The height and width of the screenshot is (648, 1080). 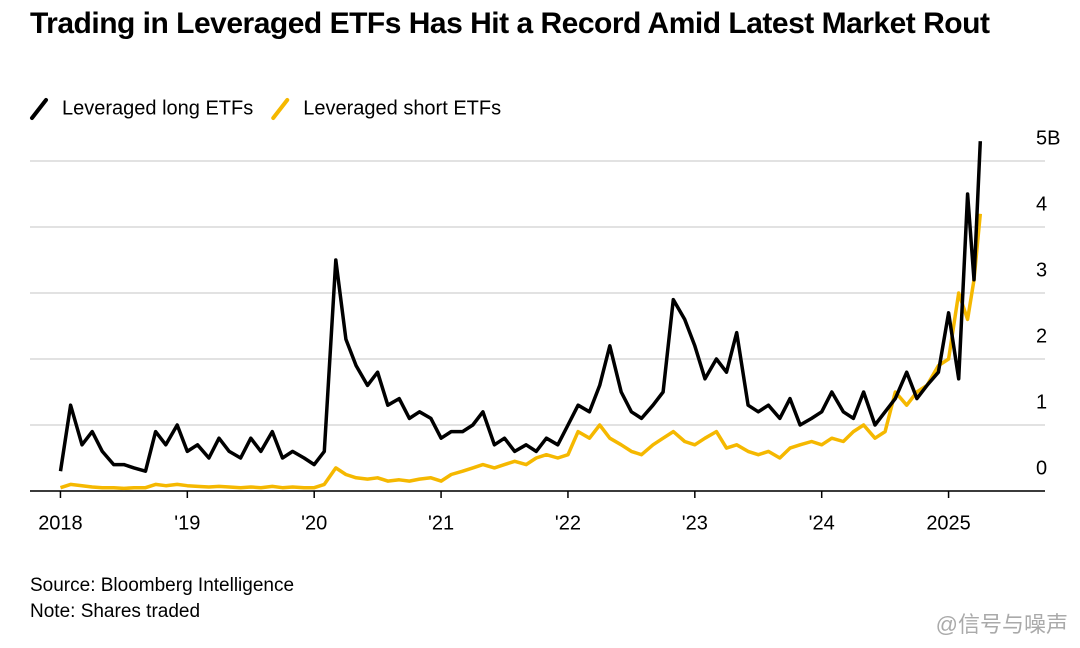 What do you see at coordinates (695, 523) in the screenshot?
I see `x-tick-label: '23` at bounding box center [695, 523].